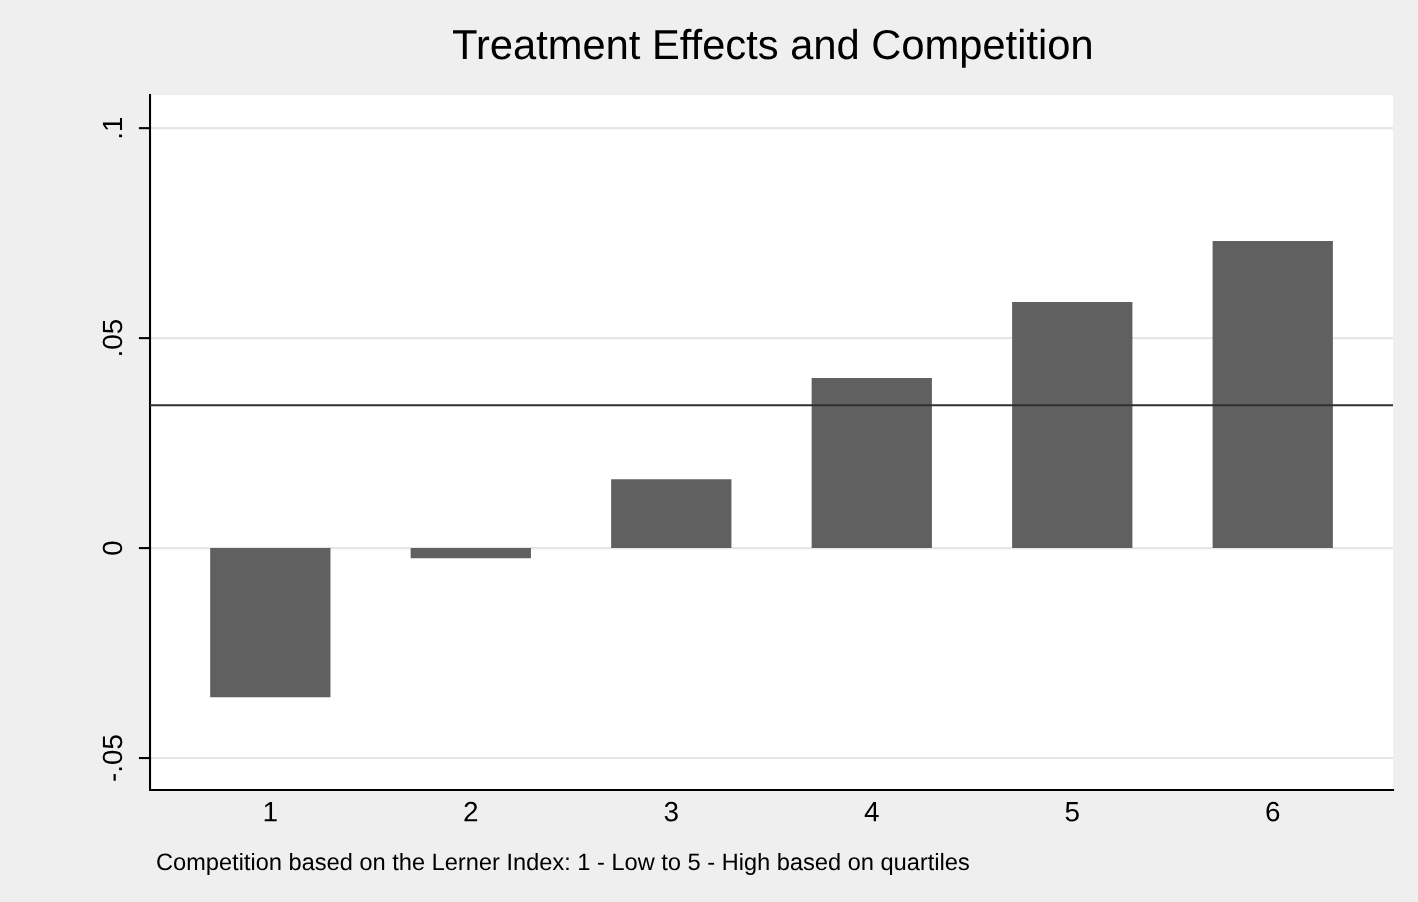 This screenshot has height=902, width=1418. Describe the element at coordinates (563, 863) in the screenshot. I see `text: Competition based on the Lerner Index: 1 - Low to 5 - High based on quartiles` at that location.